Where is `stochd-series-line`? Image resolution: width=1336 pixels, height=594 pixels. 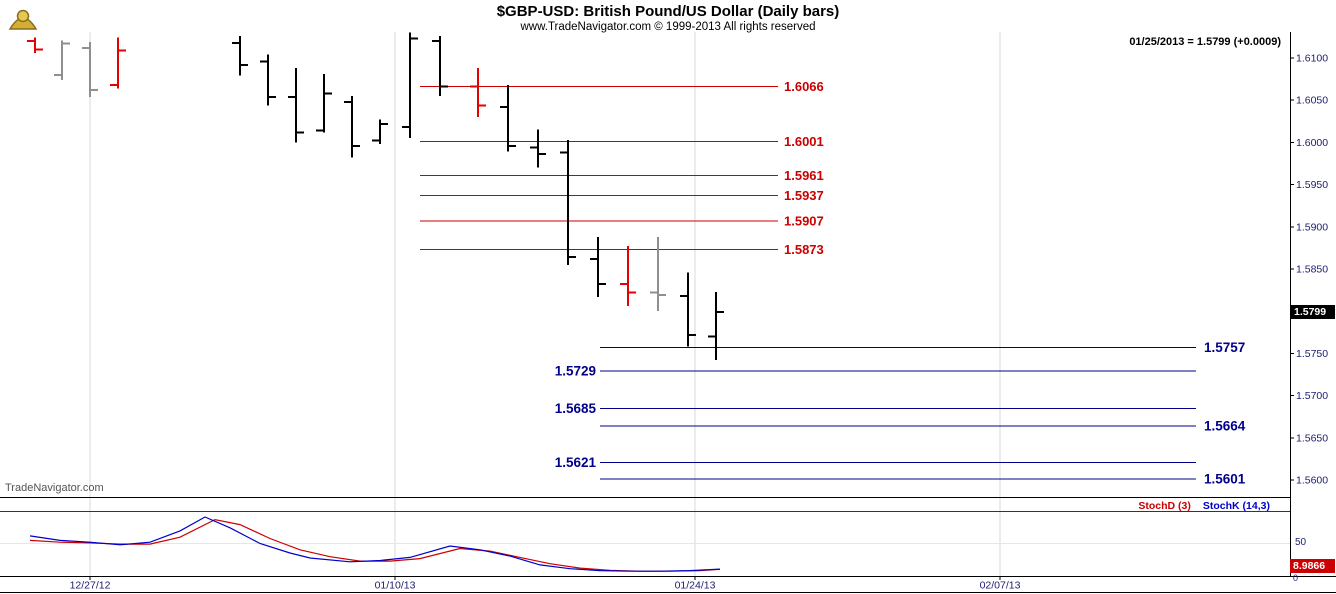
stochd-series-line is located at coordinates (375, 545).